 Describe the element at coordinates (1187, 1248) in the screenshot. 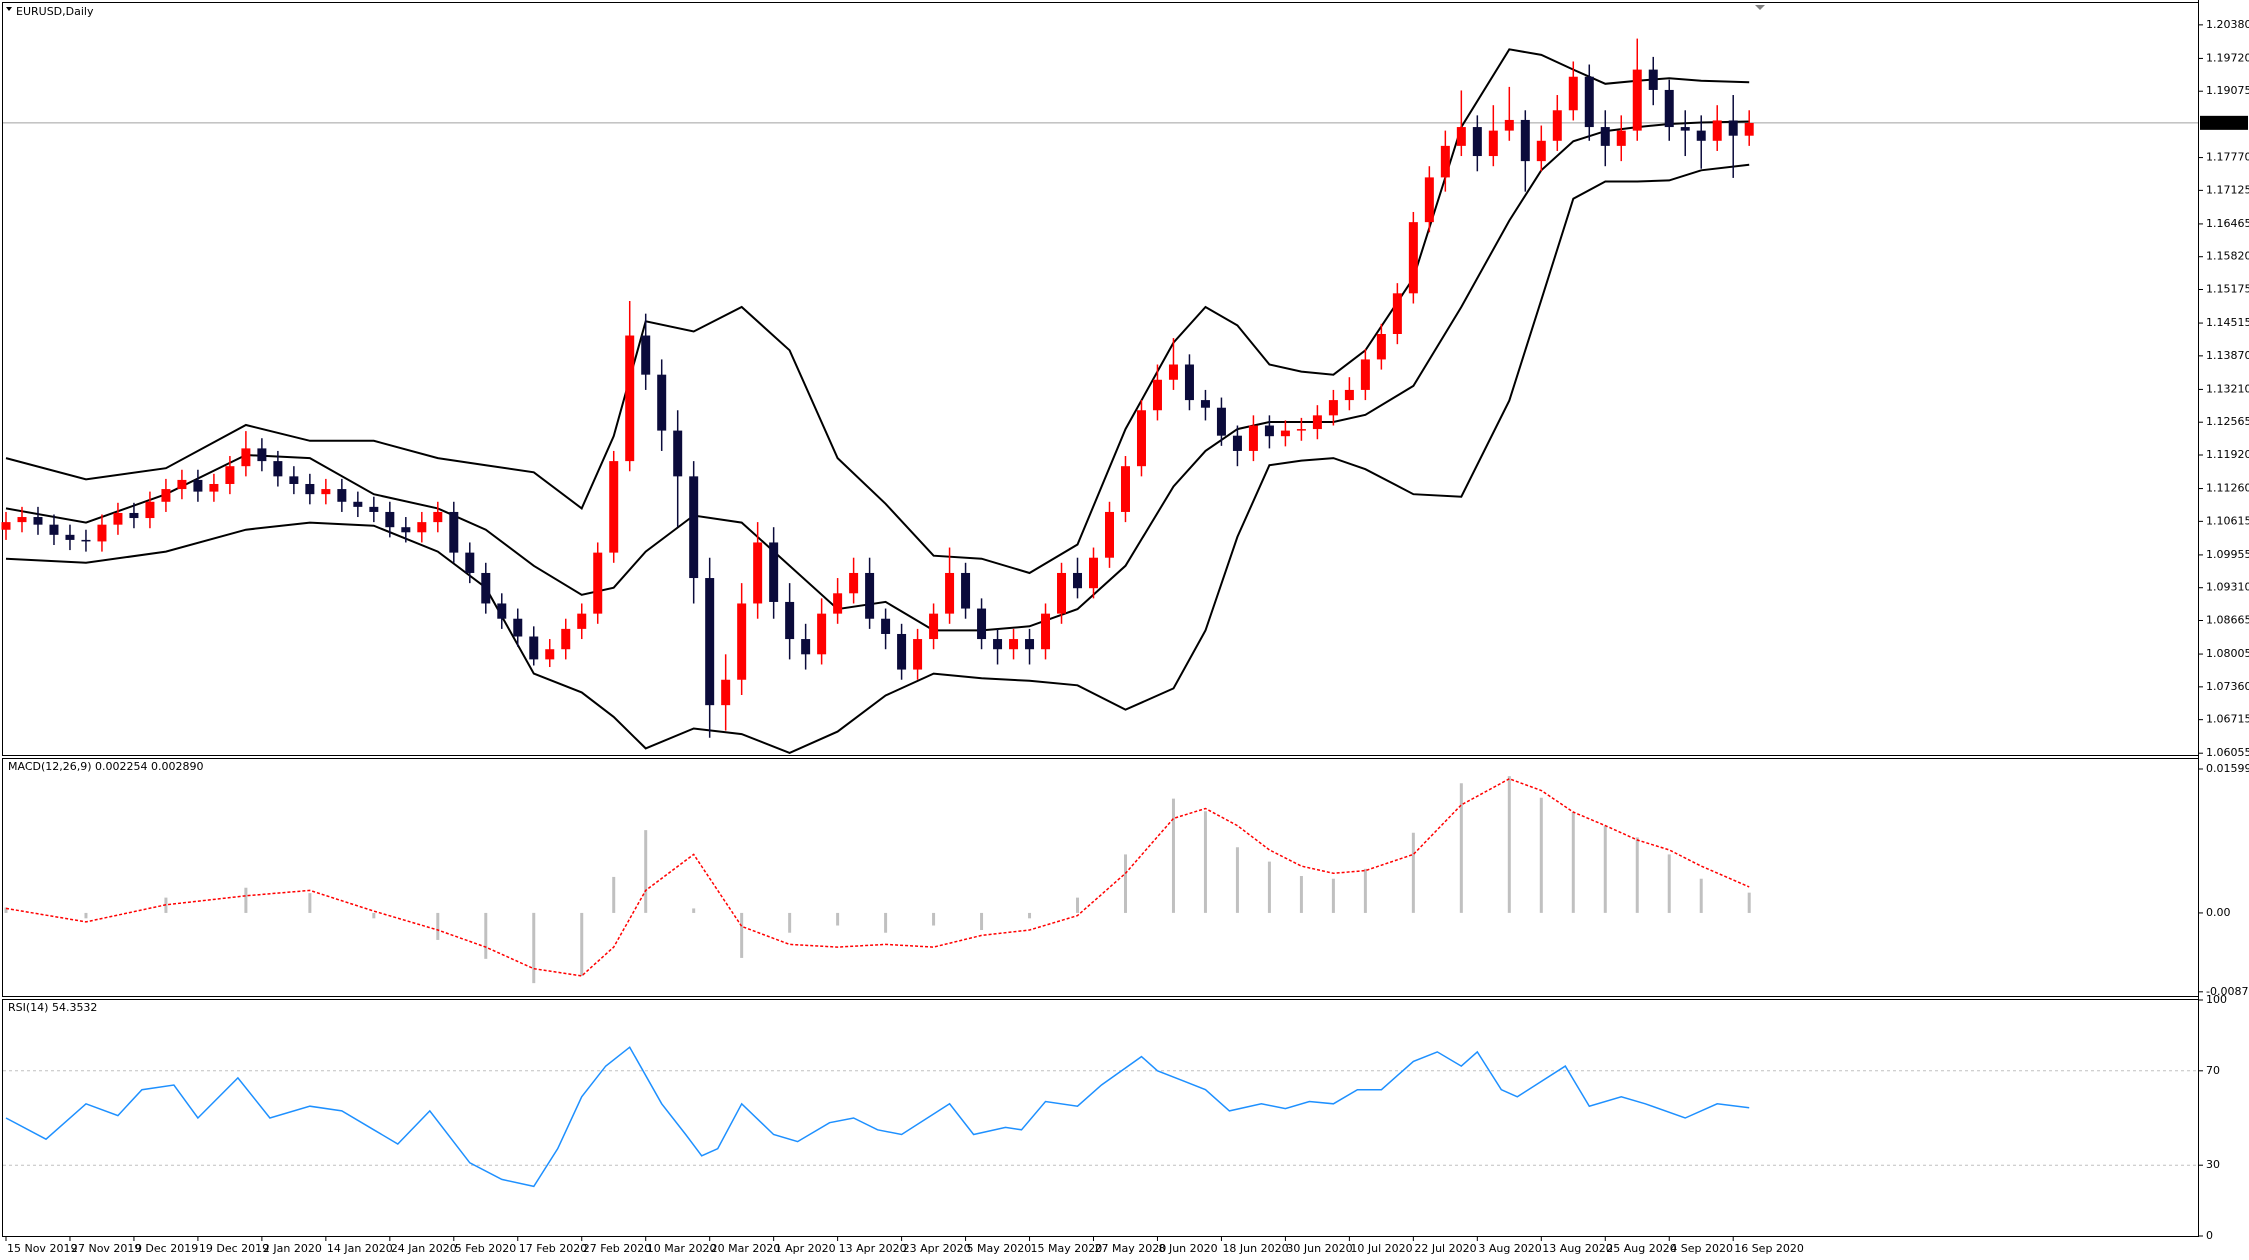

I see `x-tick-label: 8 Jun 2020` at that location.